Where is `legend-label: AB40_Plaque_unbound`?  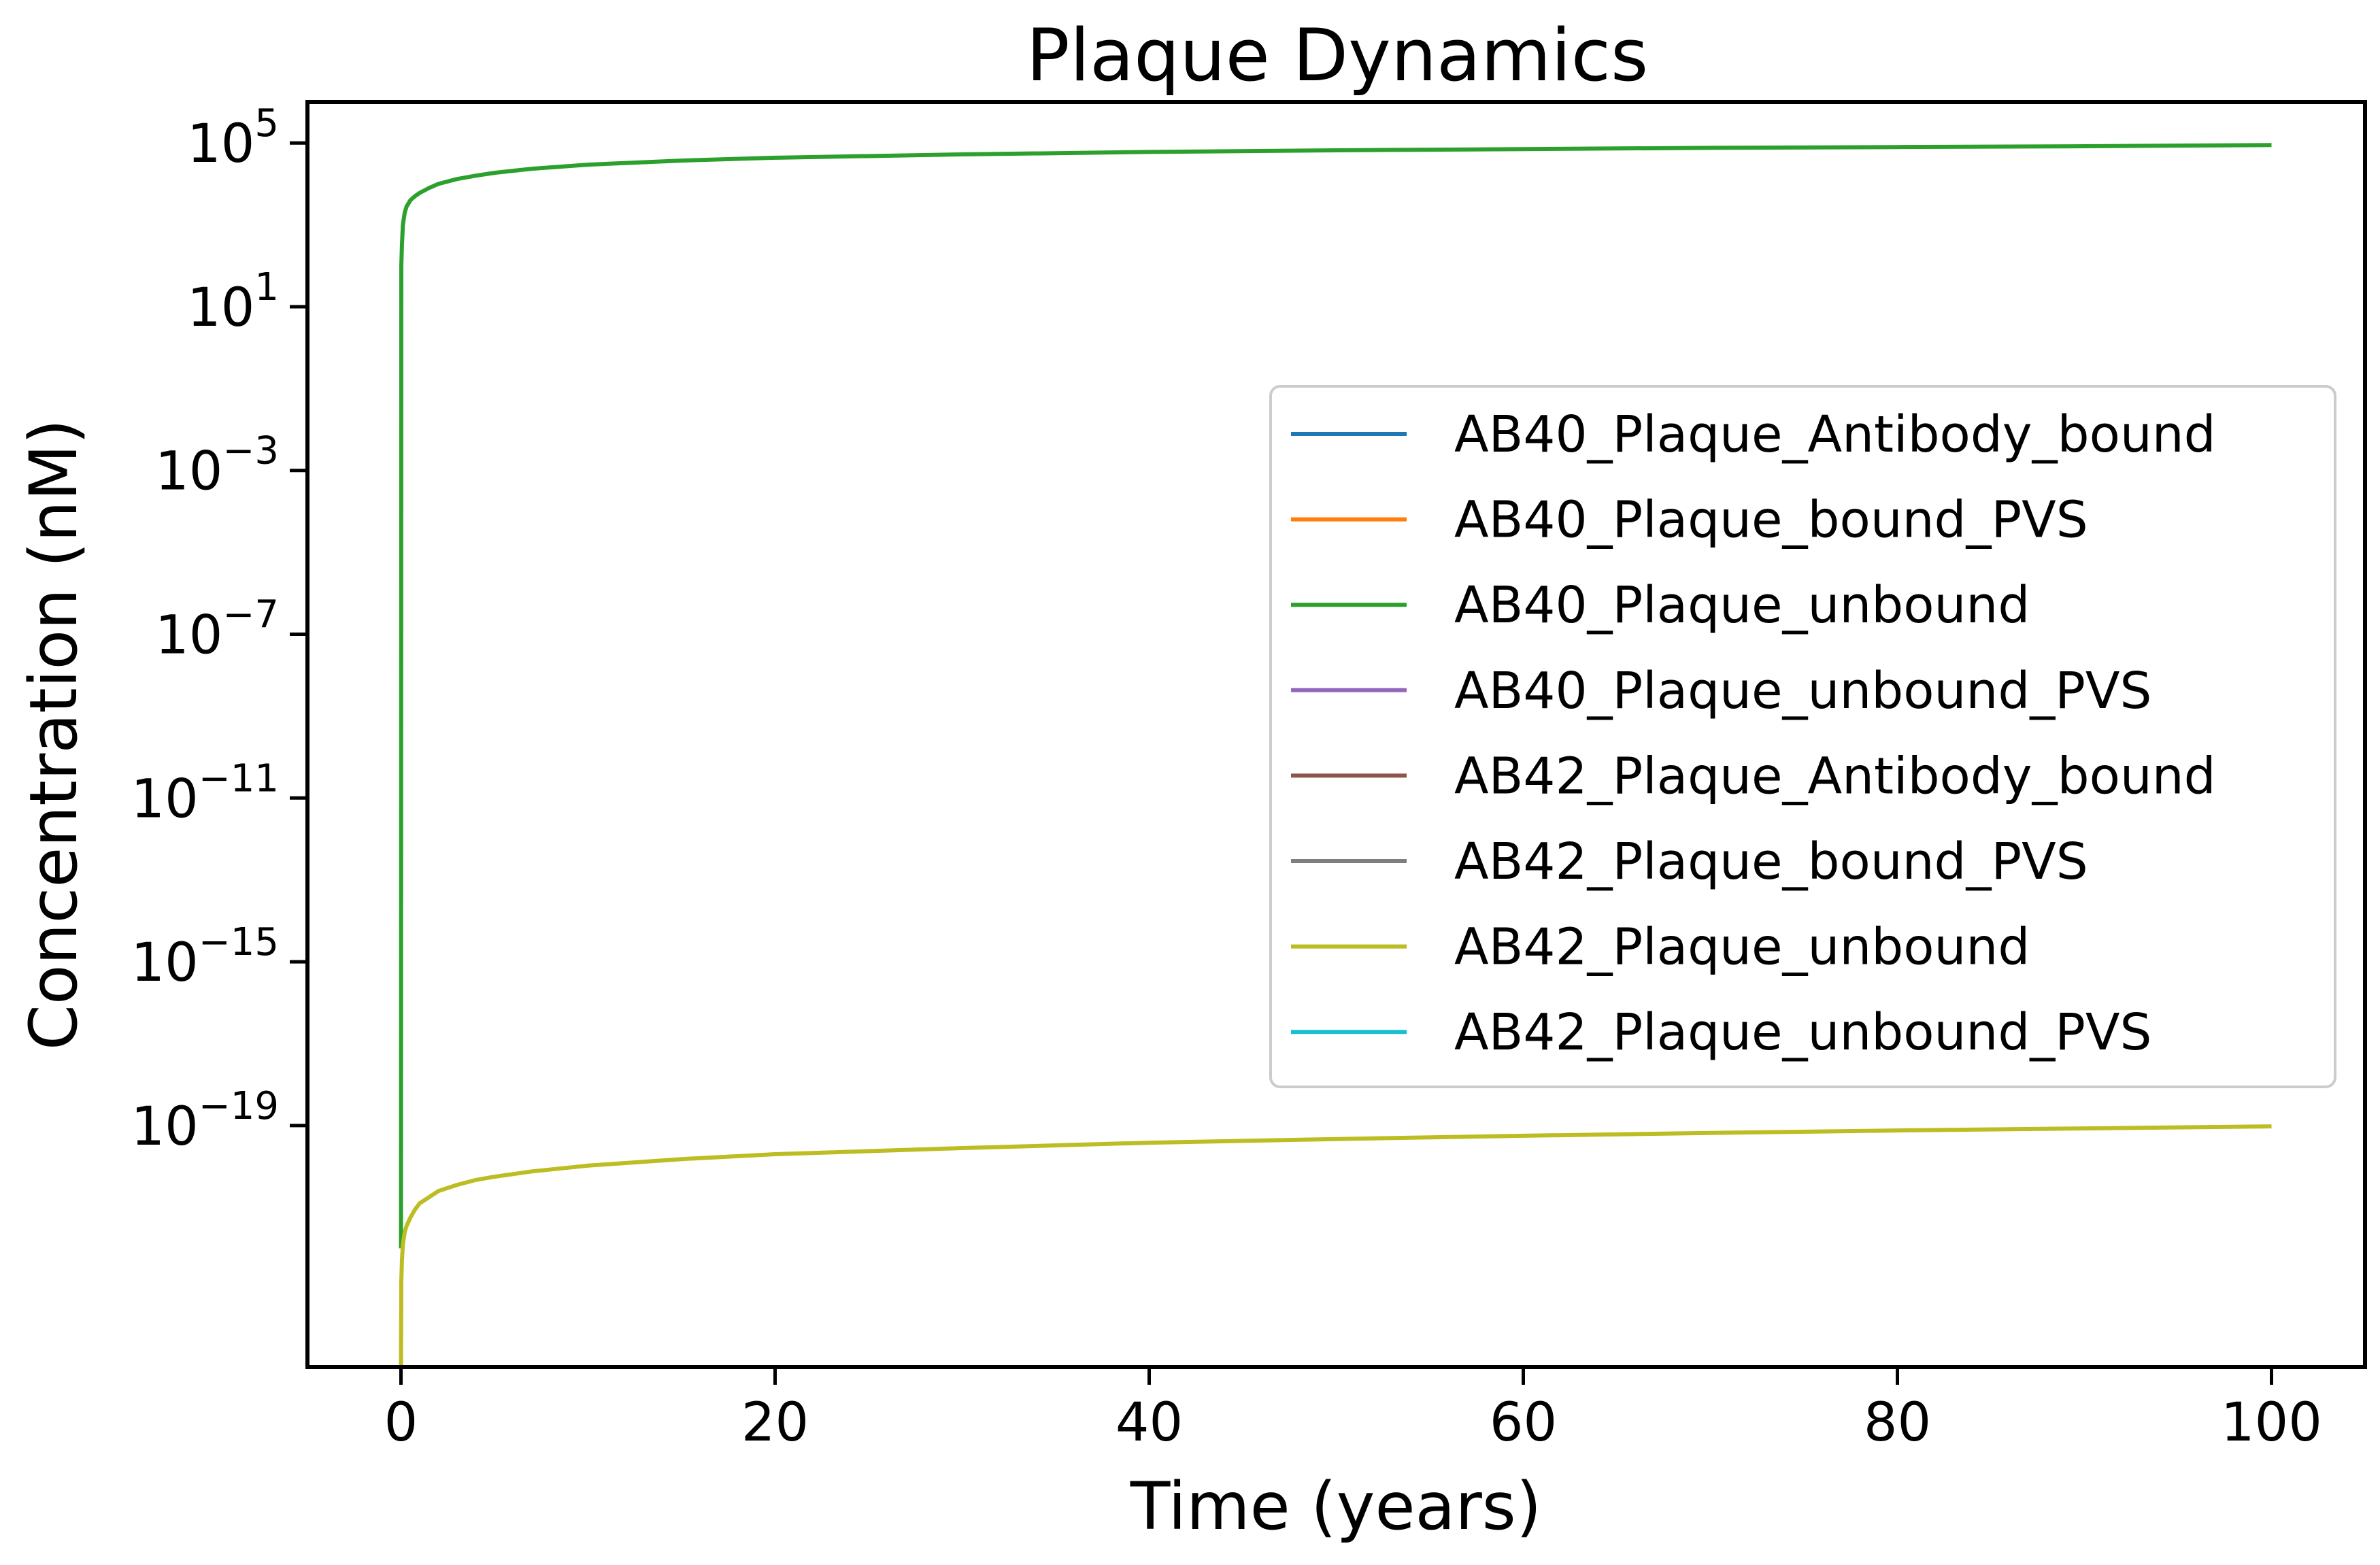 legend-label: AB40_Plaque_unbound is located at coordinates (1742, 605).